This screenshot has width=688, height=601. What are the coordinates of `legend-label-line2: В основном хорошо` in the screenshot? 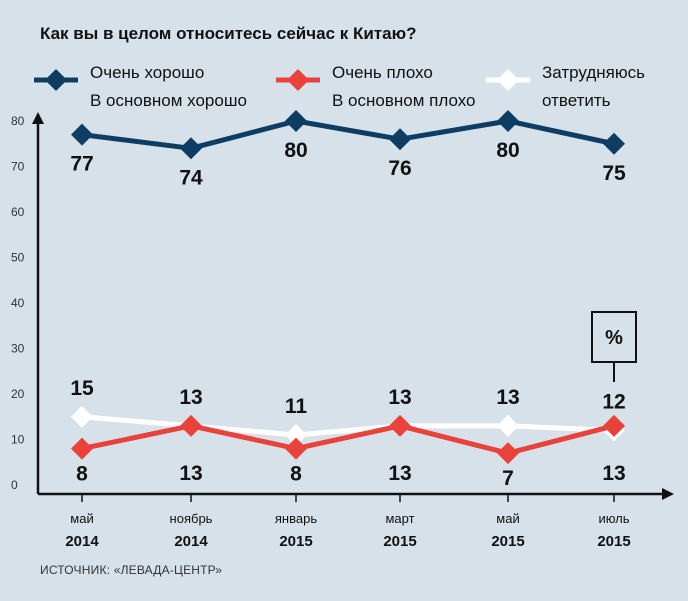 It's located at (168, 100).